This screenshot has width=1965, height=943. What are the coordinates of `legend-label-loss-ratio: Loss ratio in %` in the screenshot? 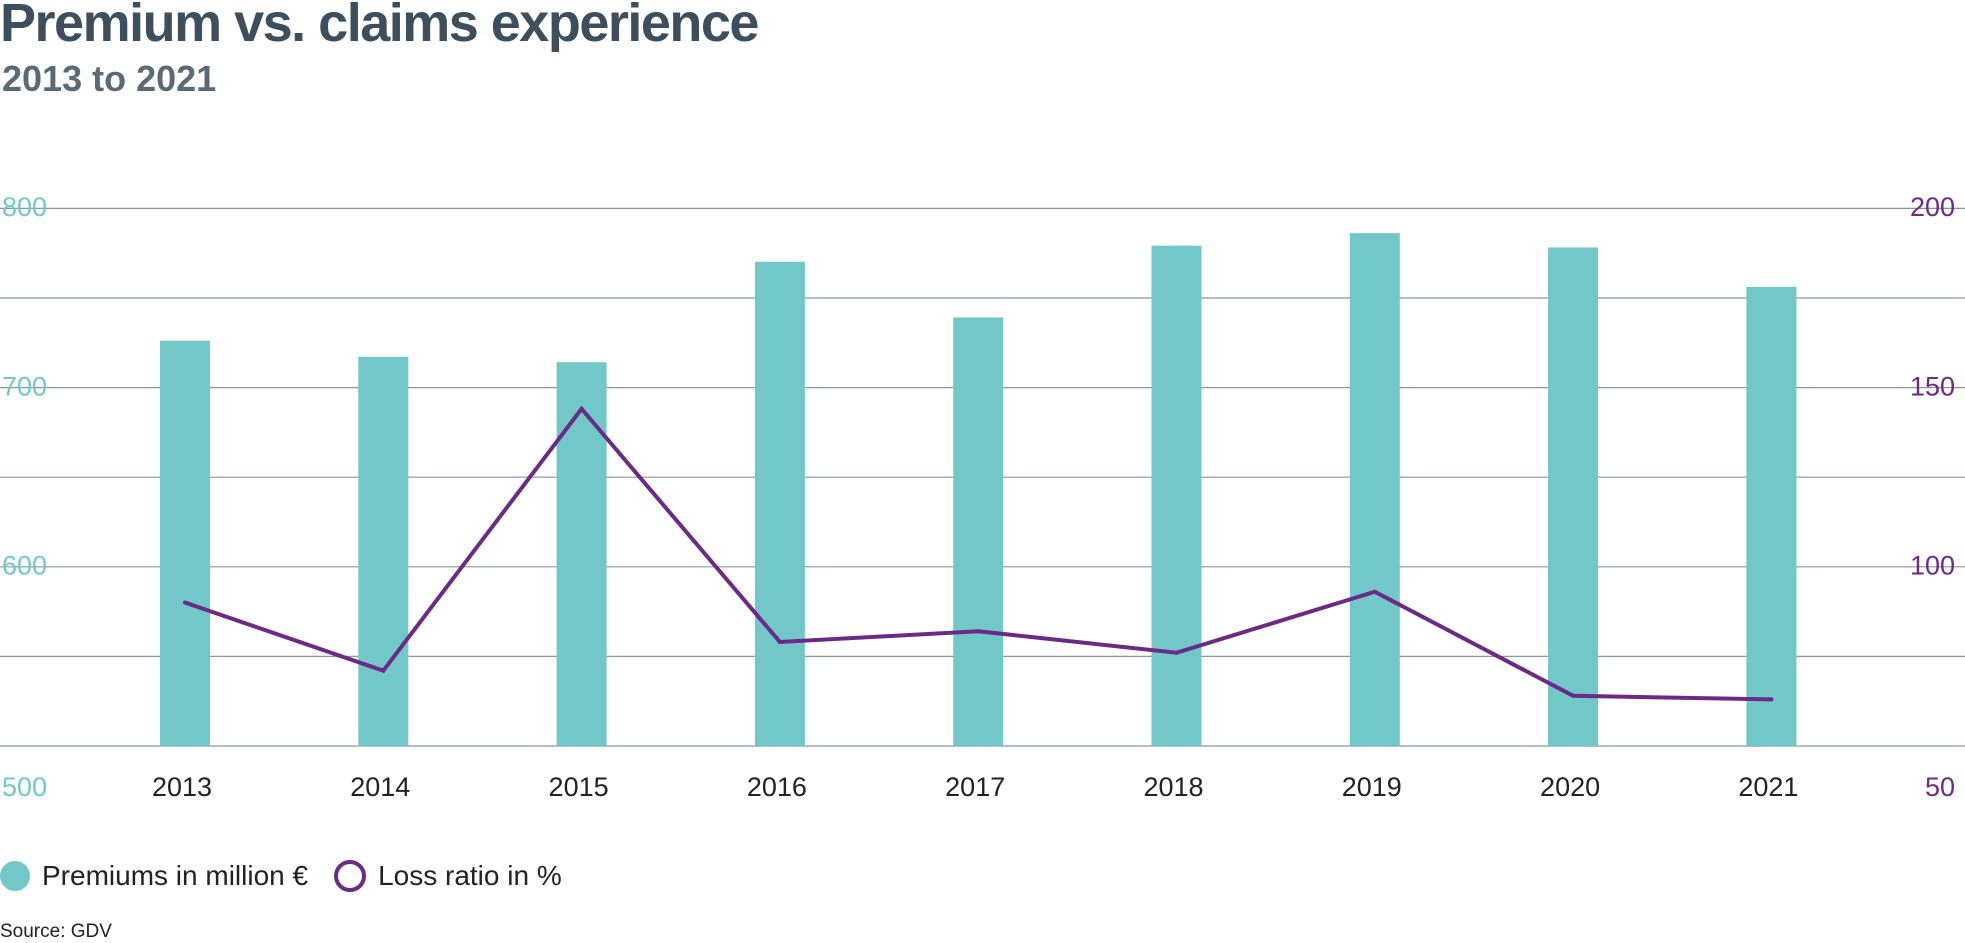 It's located at (470, 875).